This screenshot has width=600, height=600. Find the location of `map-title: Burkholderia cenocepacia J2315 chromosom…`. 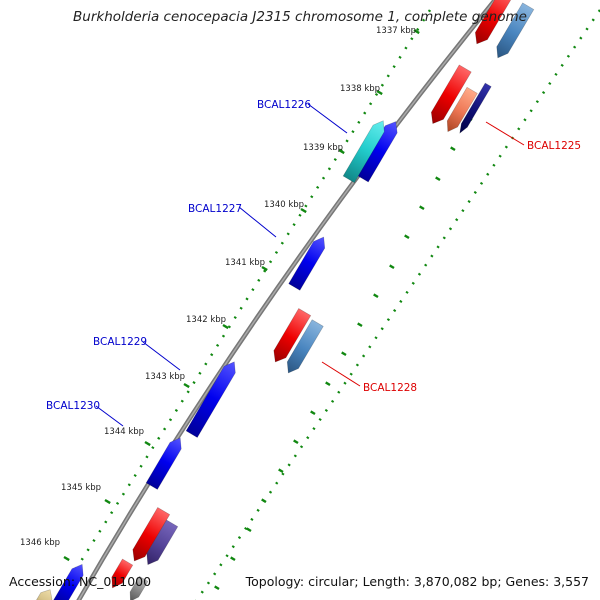

map-title: Burkholderia cenocepacia J2315 chromosom… is located at coordinates (300, 17).